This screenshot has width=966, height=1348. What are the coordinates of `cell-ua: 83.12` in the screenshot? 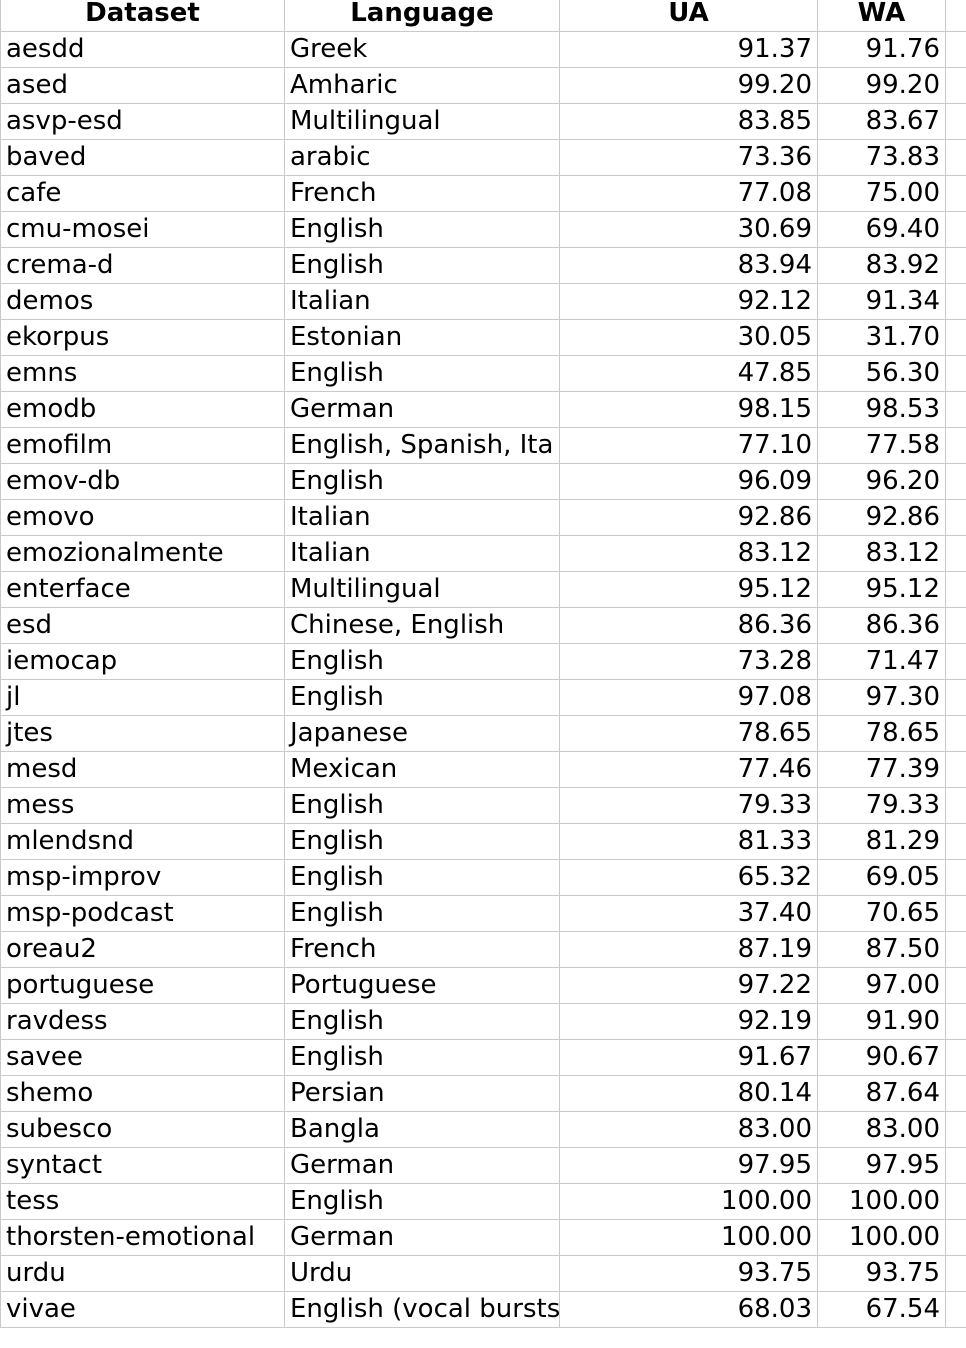 It's located at (688, 553).